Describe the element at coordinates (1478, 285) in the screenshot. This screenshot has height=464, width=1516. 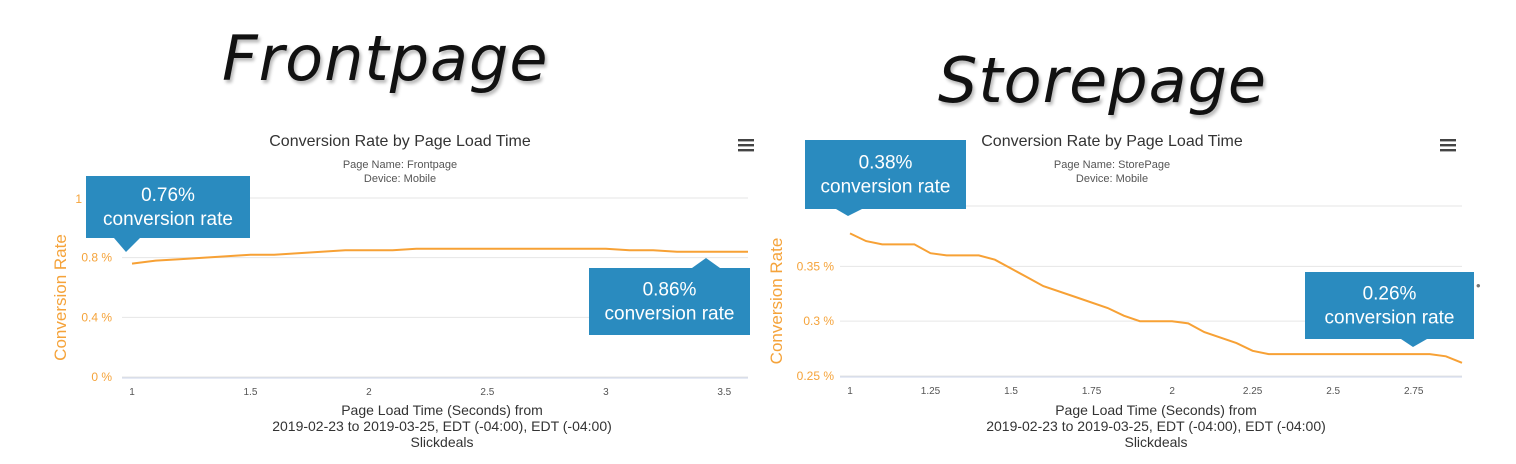
I see `edge-mark: •` at that location.